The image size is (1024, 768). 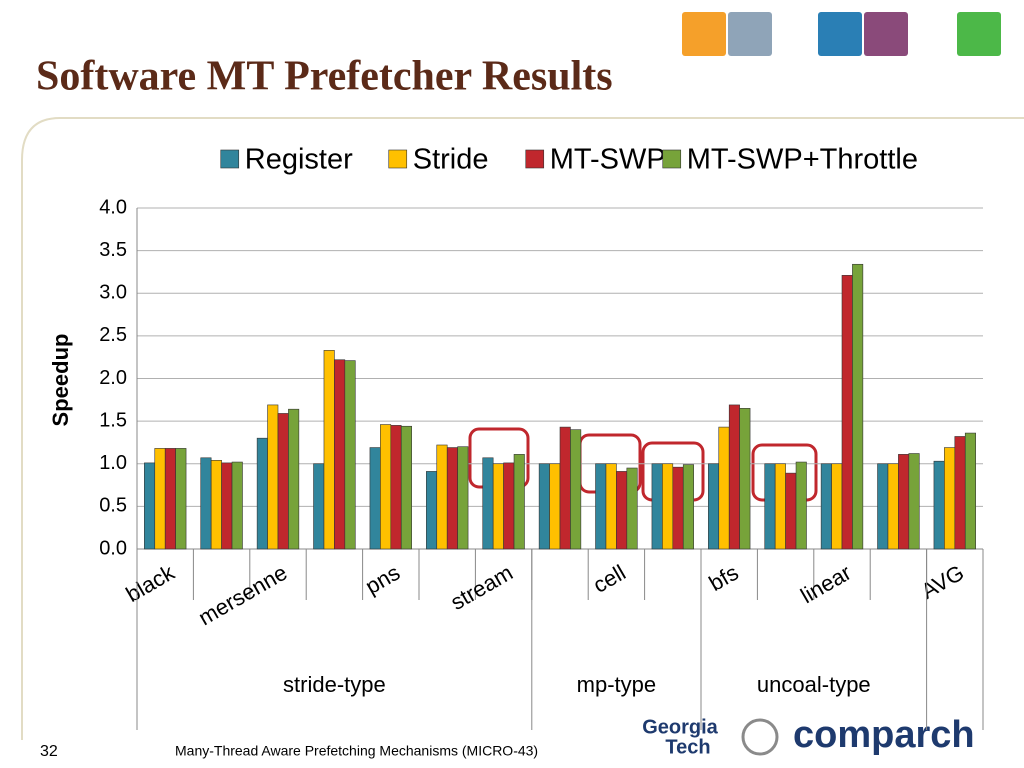 I want to click on legend-label: MT-SWP, so click(x=608, y=160).